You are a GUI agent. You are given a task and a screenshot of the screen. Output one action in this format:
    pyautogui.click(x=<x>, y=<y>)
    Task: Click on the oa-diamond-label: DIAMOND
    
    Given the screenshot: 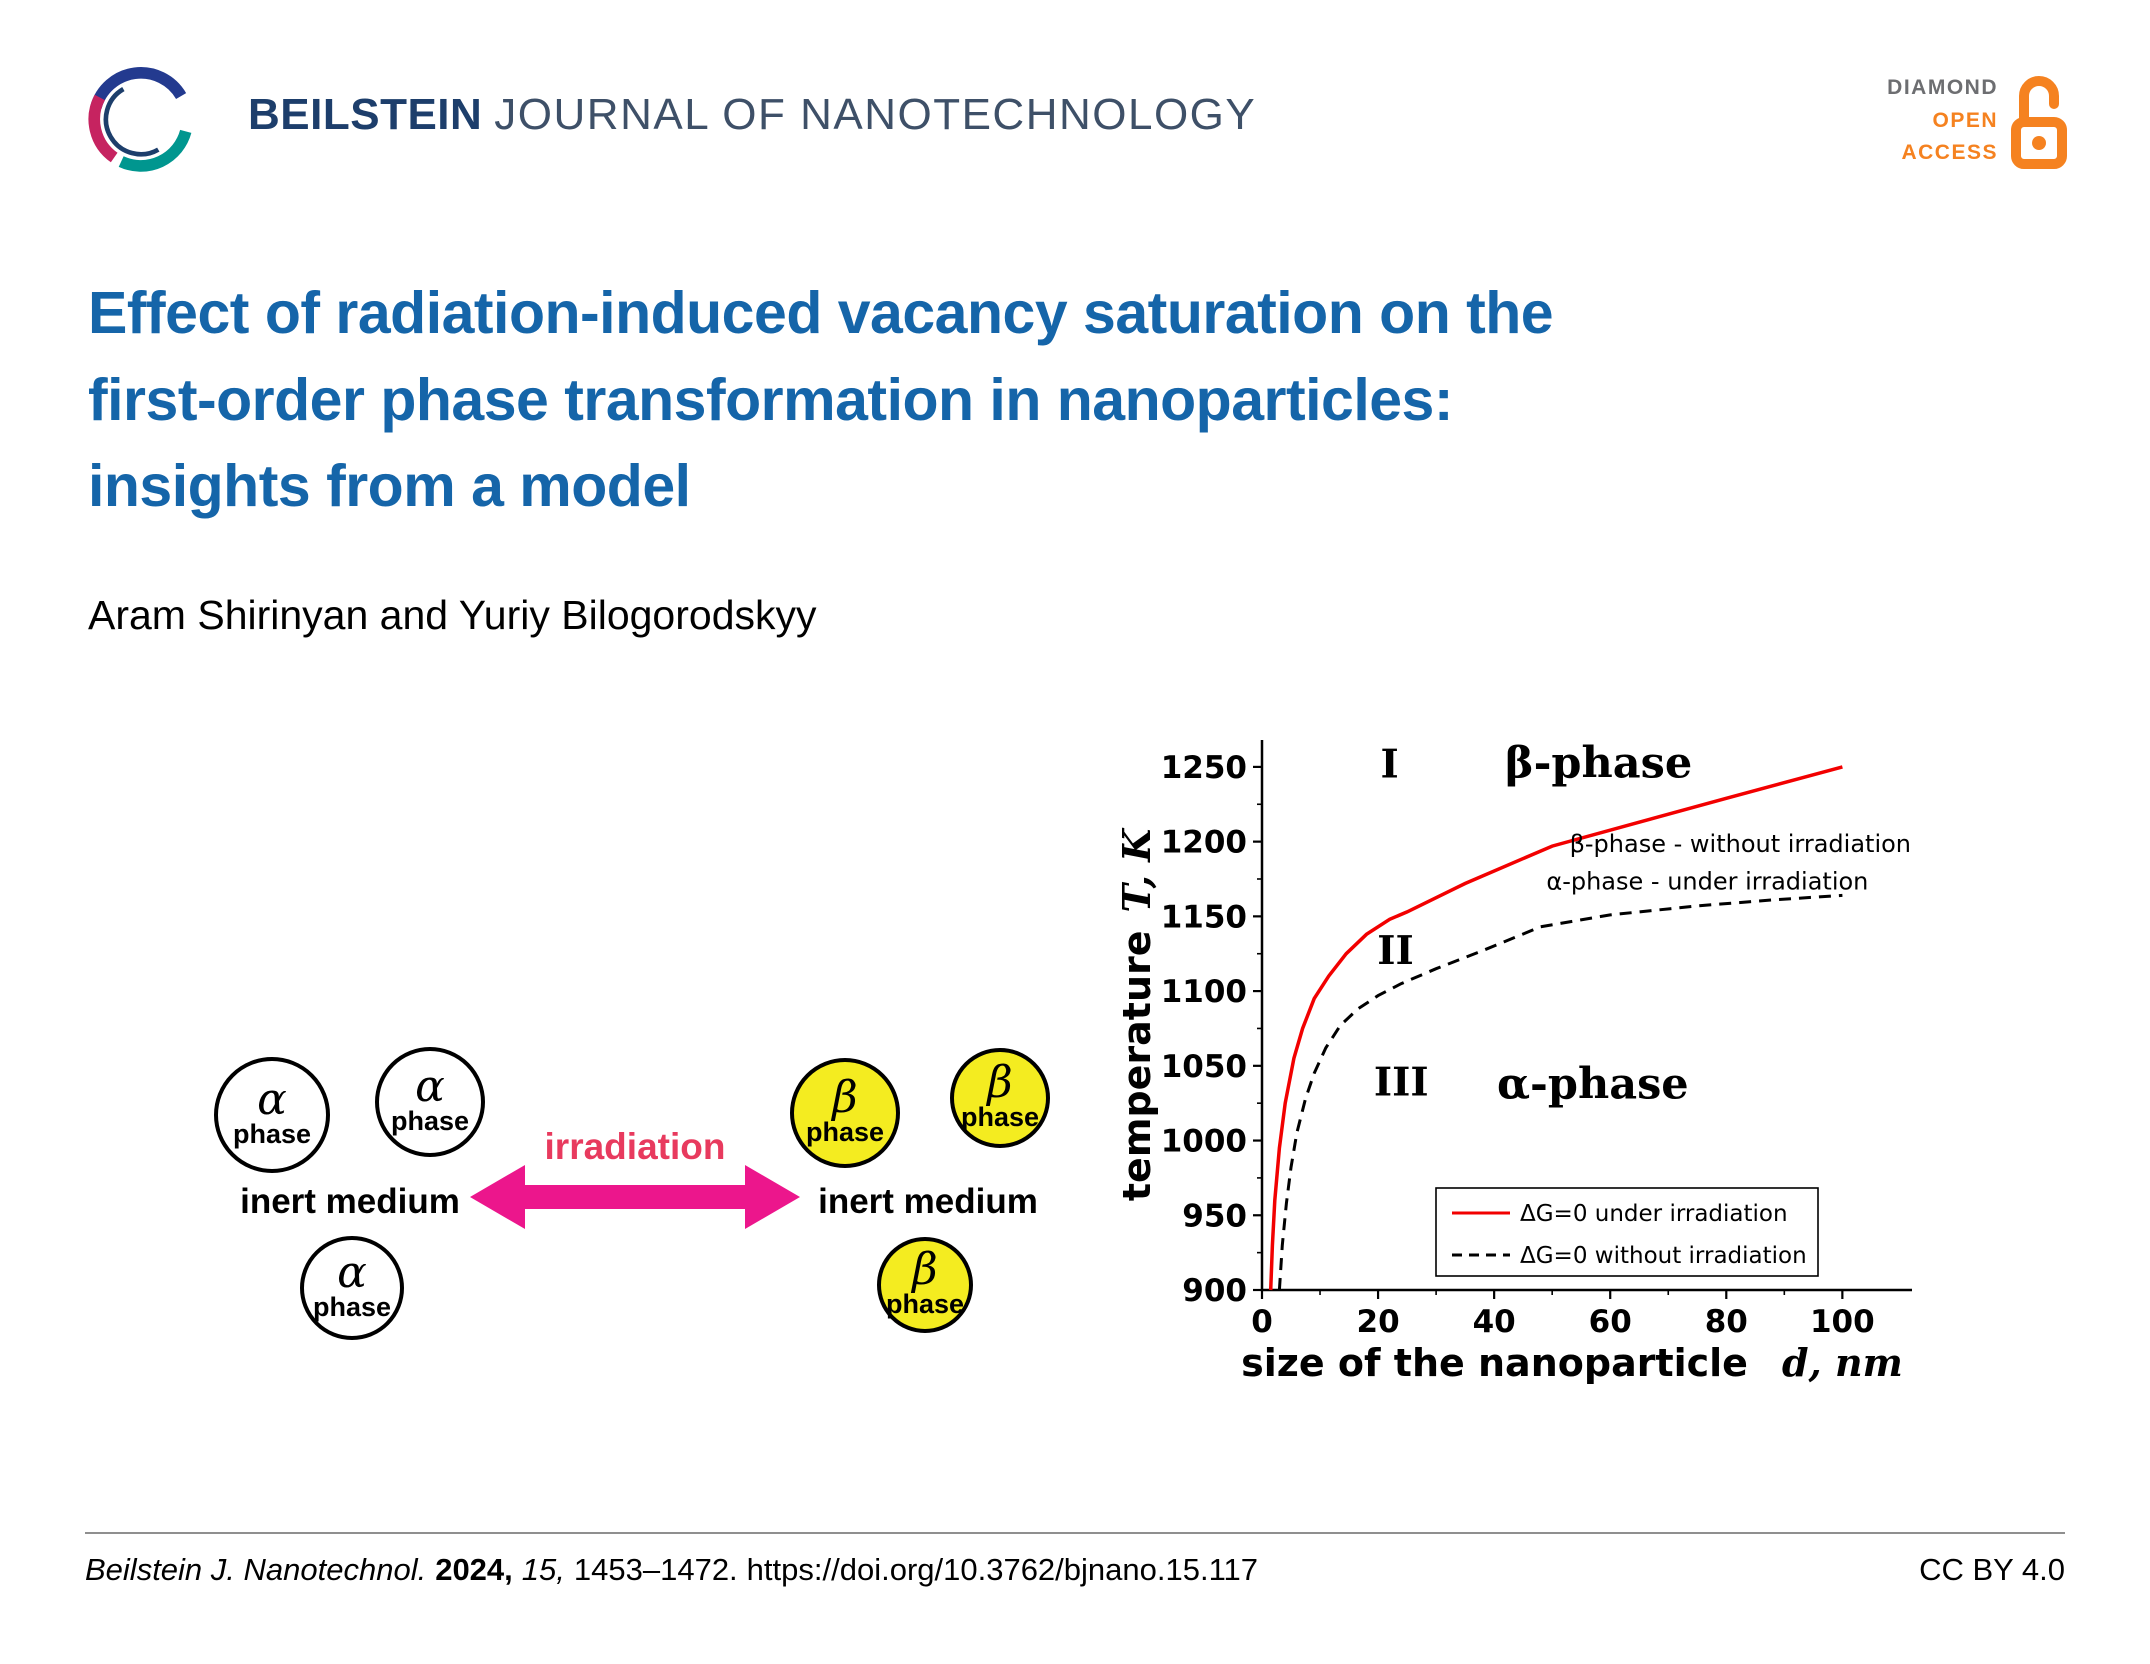 What is the action you would take?
    pyautogui.click(x=1942, y=87)
    